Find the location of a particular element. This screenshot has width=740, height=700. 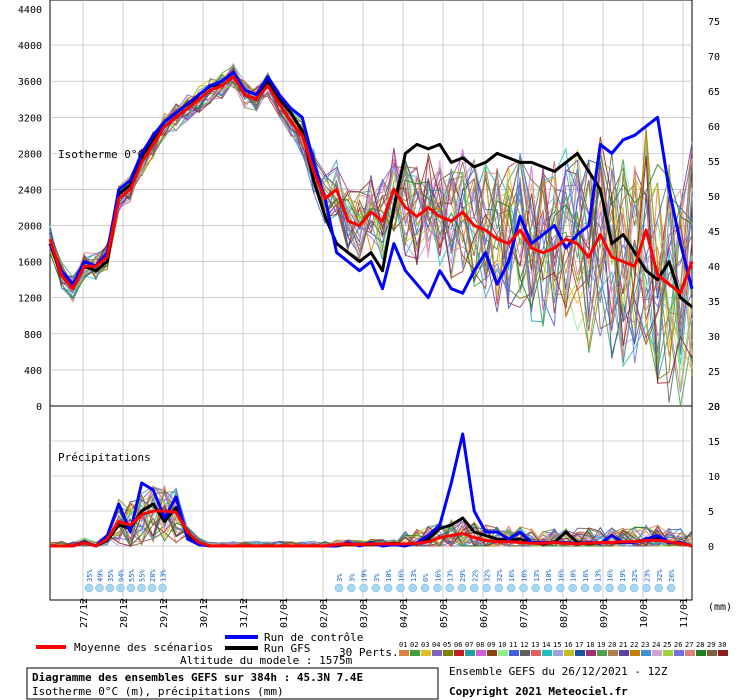

legend-control-label: Run de contrôle is located at coordinates (313, 637).